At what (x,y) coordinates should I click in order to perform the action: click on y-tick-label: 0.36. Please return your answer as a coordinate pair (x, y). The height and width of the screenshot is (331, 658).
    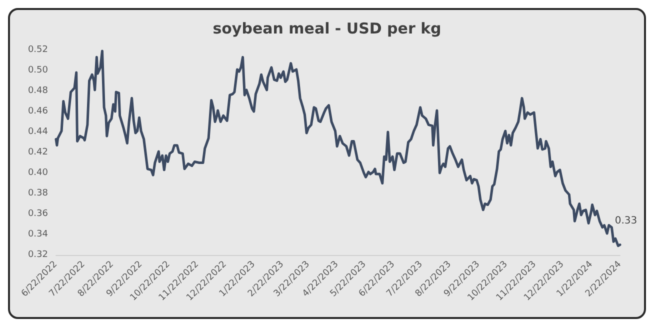
    Looking at the image, I should click on (38, 214).